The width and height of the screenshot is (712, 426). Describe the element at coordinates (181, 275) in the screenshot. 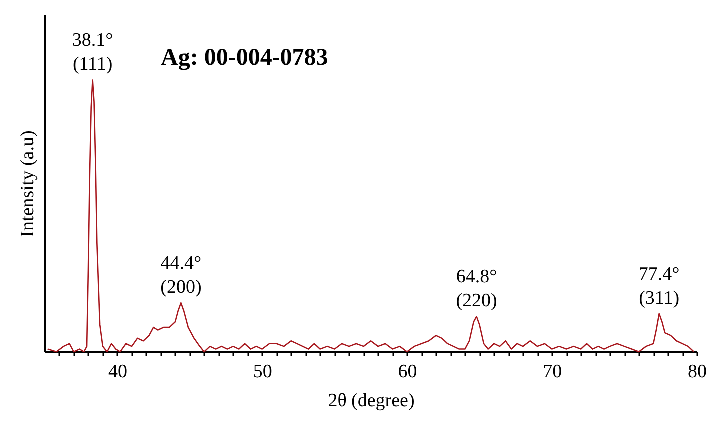

I see `annotation: 44.4° (200)` at that location.